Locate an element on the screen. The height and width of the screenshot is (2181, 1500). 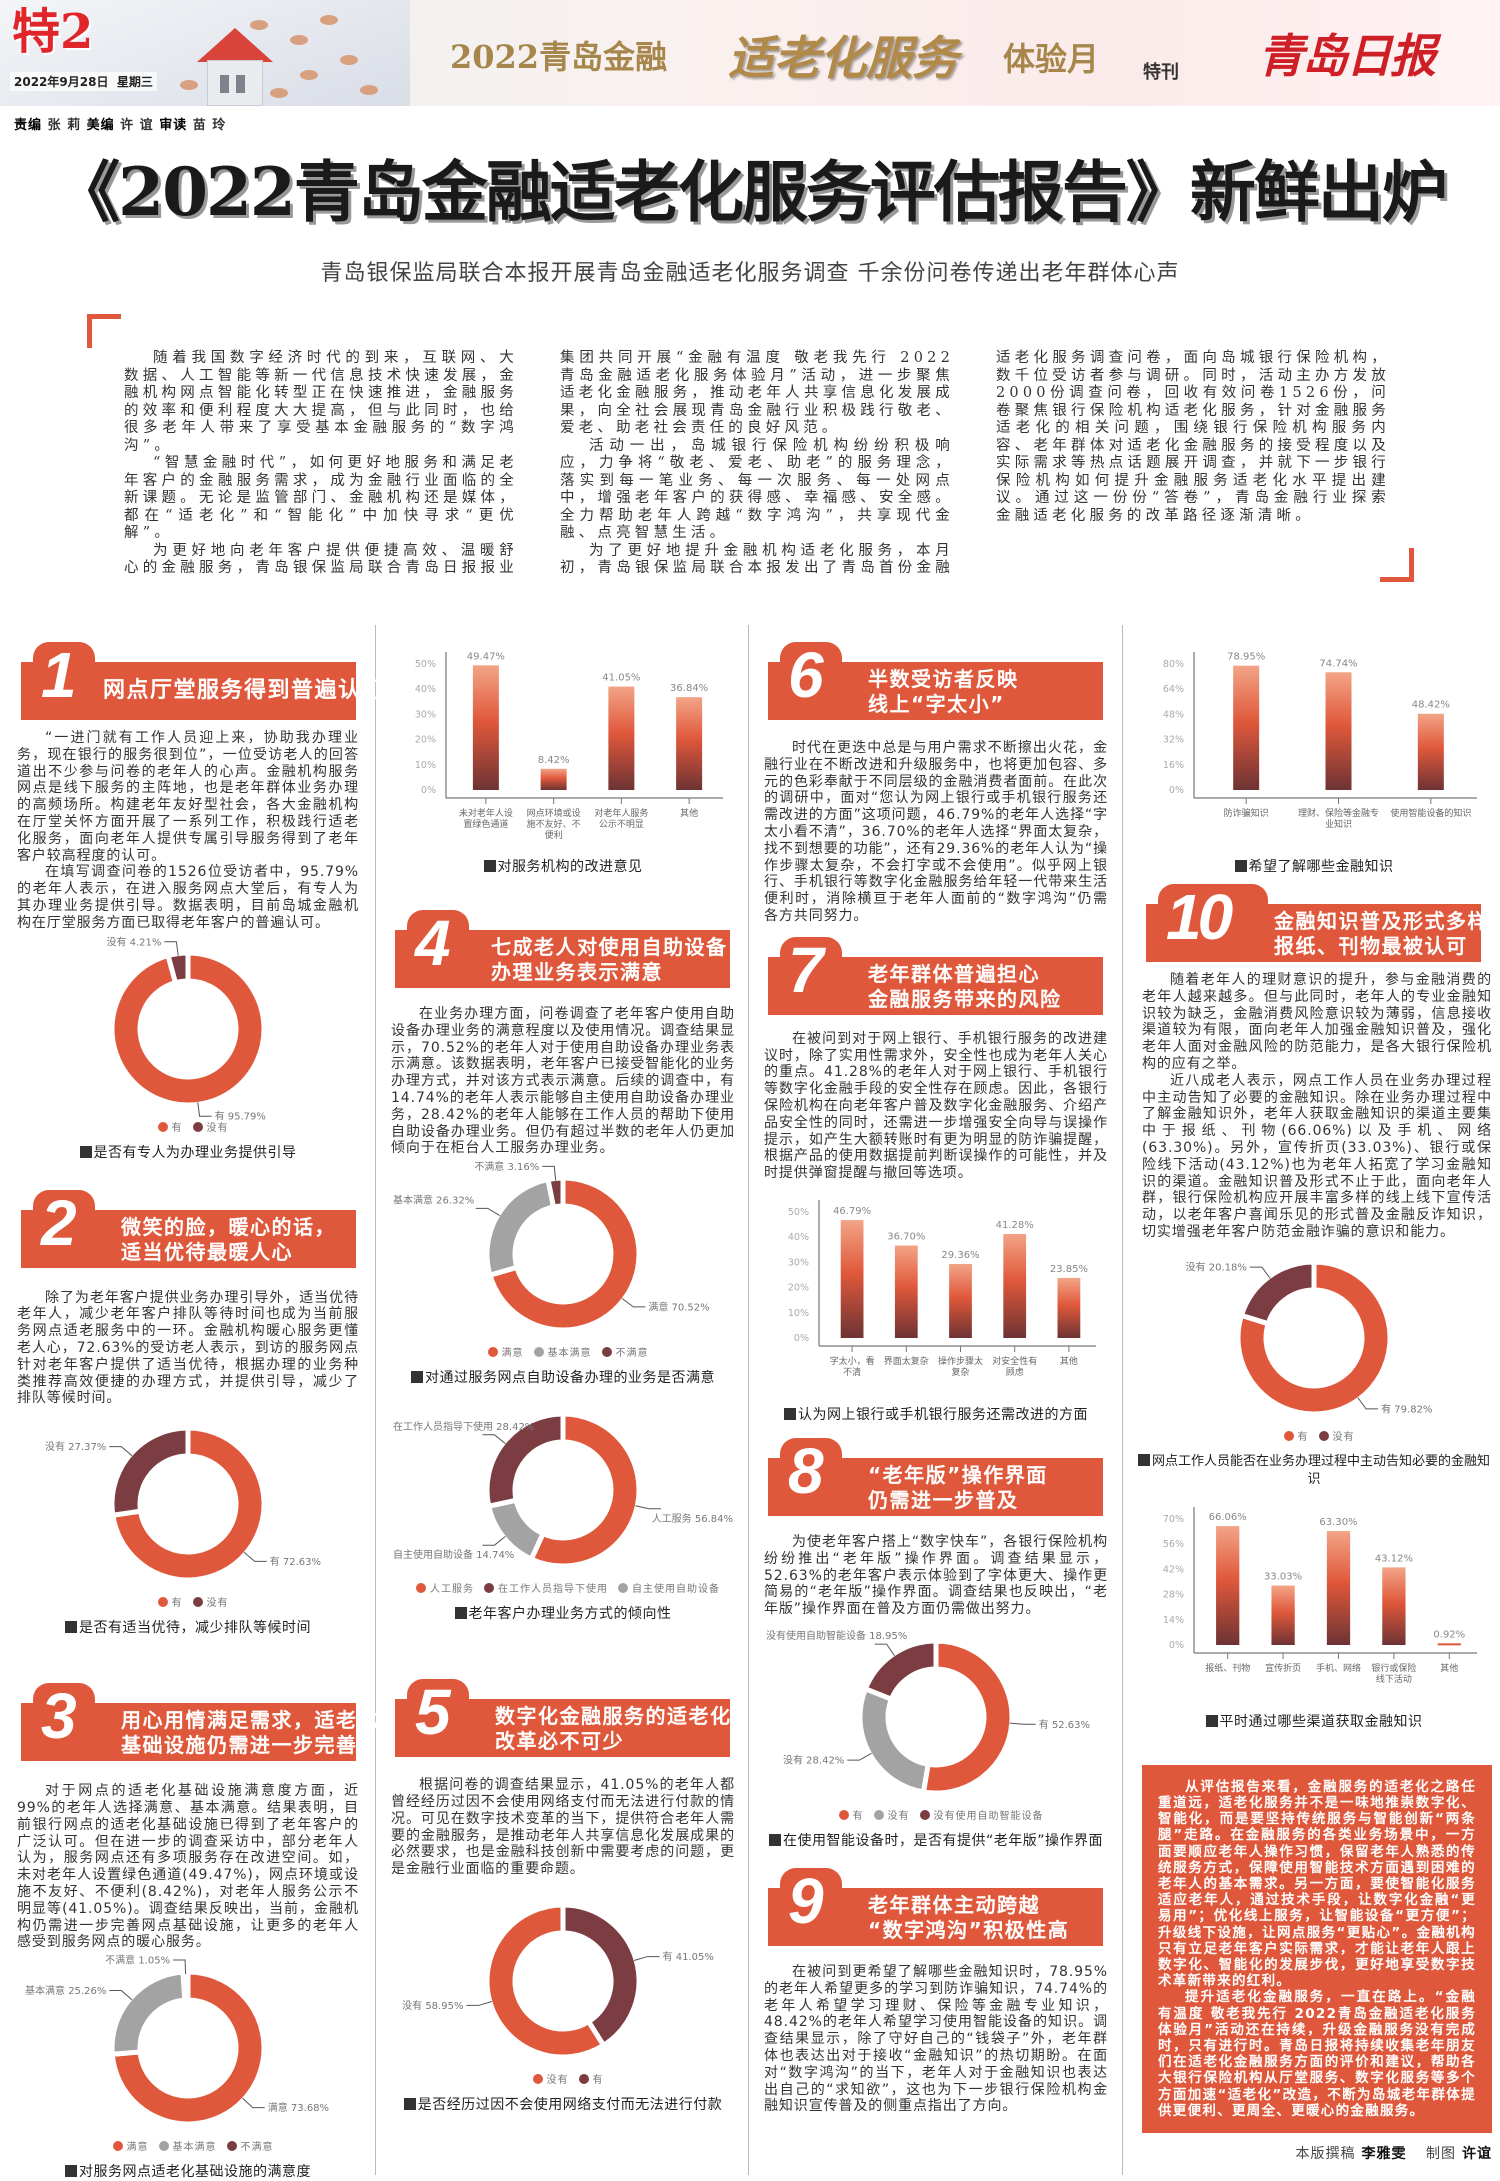
bar-value-label: 63.30% is located at coordinates (1338, 1522).